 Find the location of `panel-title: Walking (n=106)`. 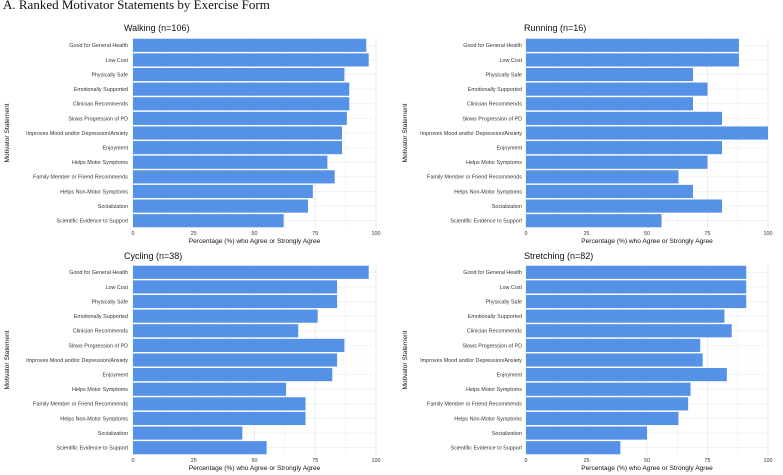

panel-title: Walking (n=106) is located at coordinates (156, 28).